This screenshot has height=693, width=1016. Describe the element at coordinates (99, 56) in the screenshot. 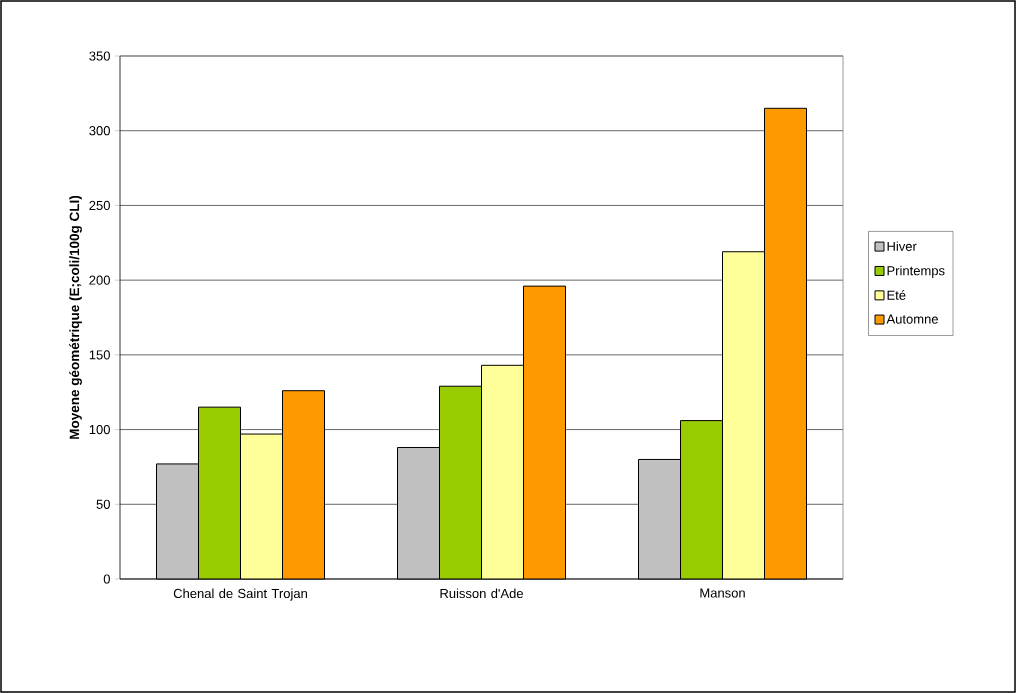

I see `y-tick-label: 350` at that location.